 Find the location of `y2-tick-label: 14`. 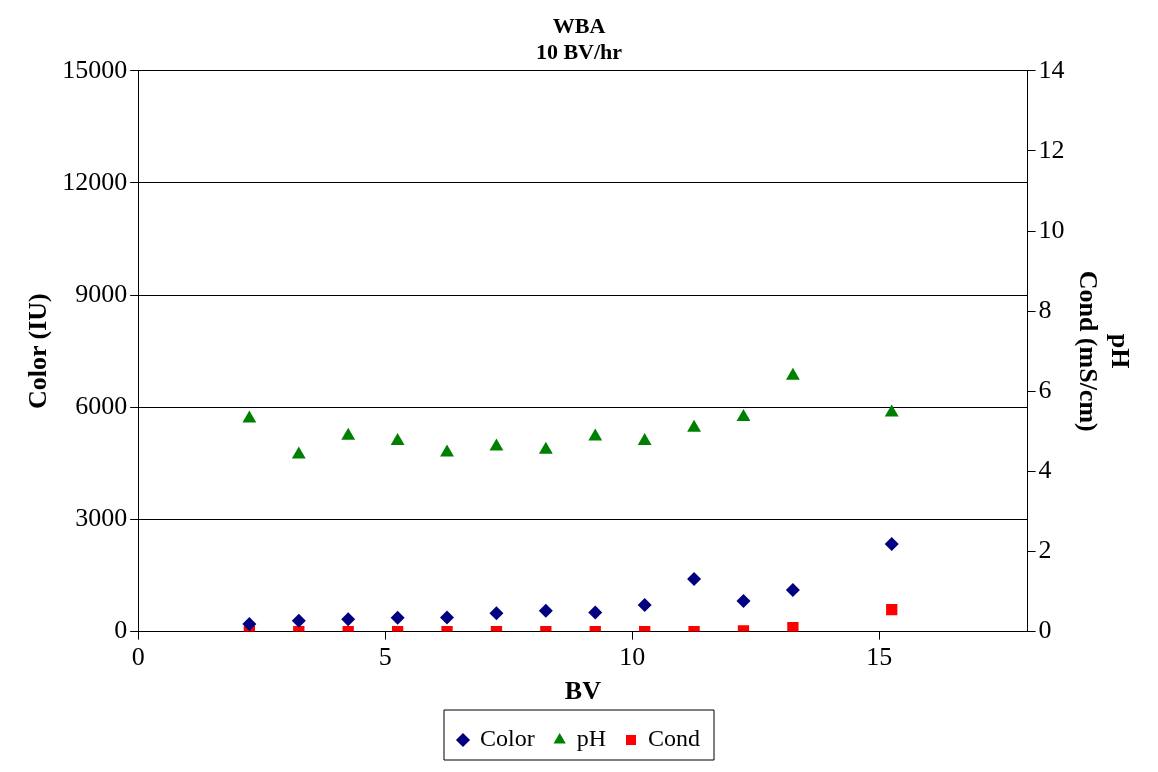

y2-tick-label: 14 is located at coordinates (1051, 69).